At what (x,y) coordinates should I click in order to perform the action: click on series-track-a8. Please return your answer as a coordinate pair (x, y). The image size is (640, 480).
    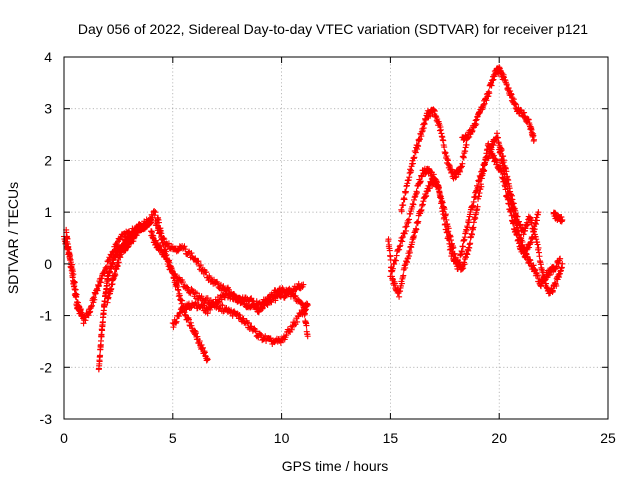
    Looking at the image, I should click on (240, 314).